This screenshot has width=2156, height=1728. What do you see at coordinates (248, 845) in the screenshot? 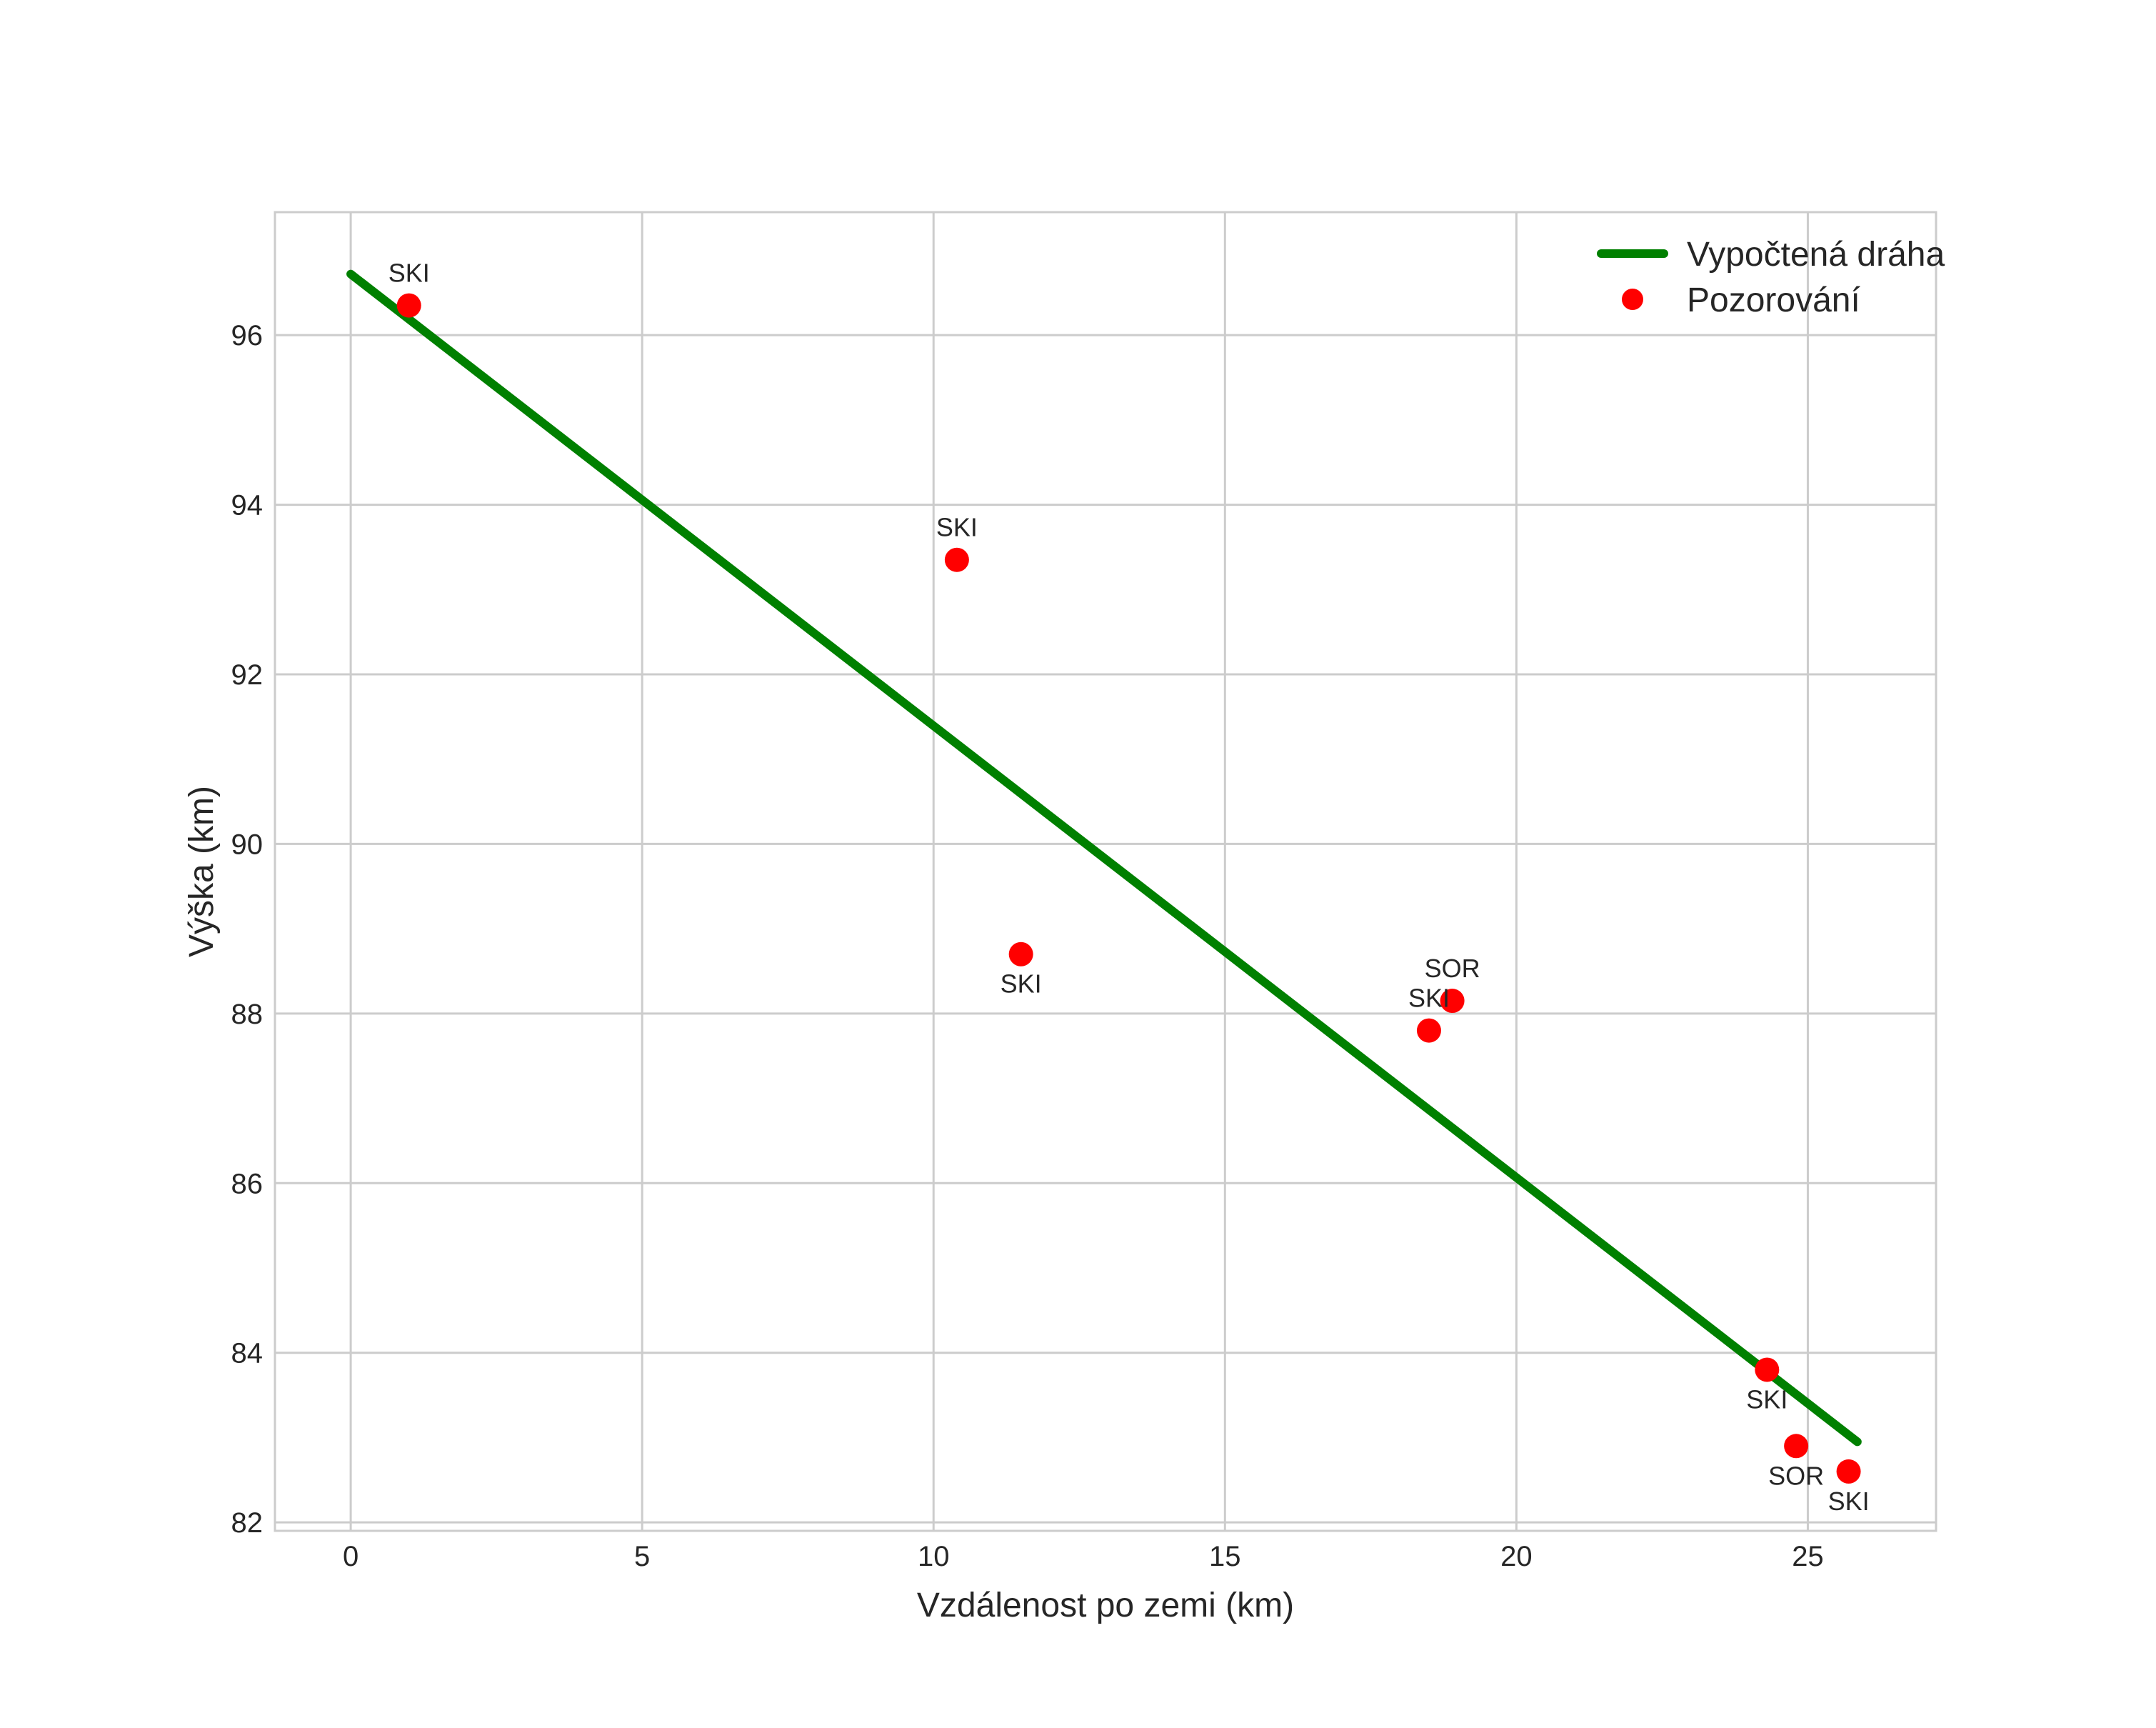
I see `y-tick-label: 90` at bounding box center [248, 845].